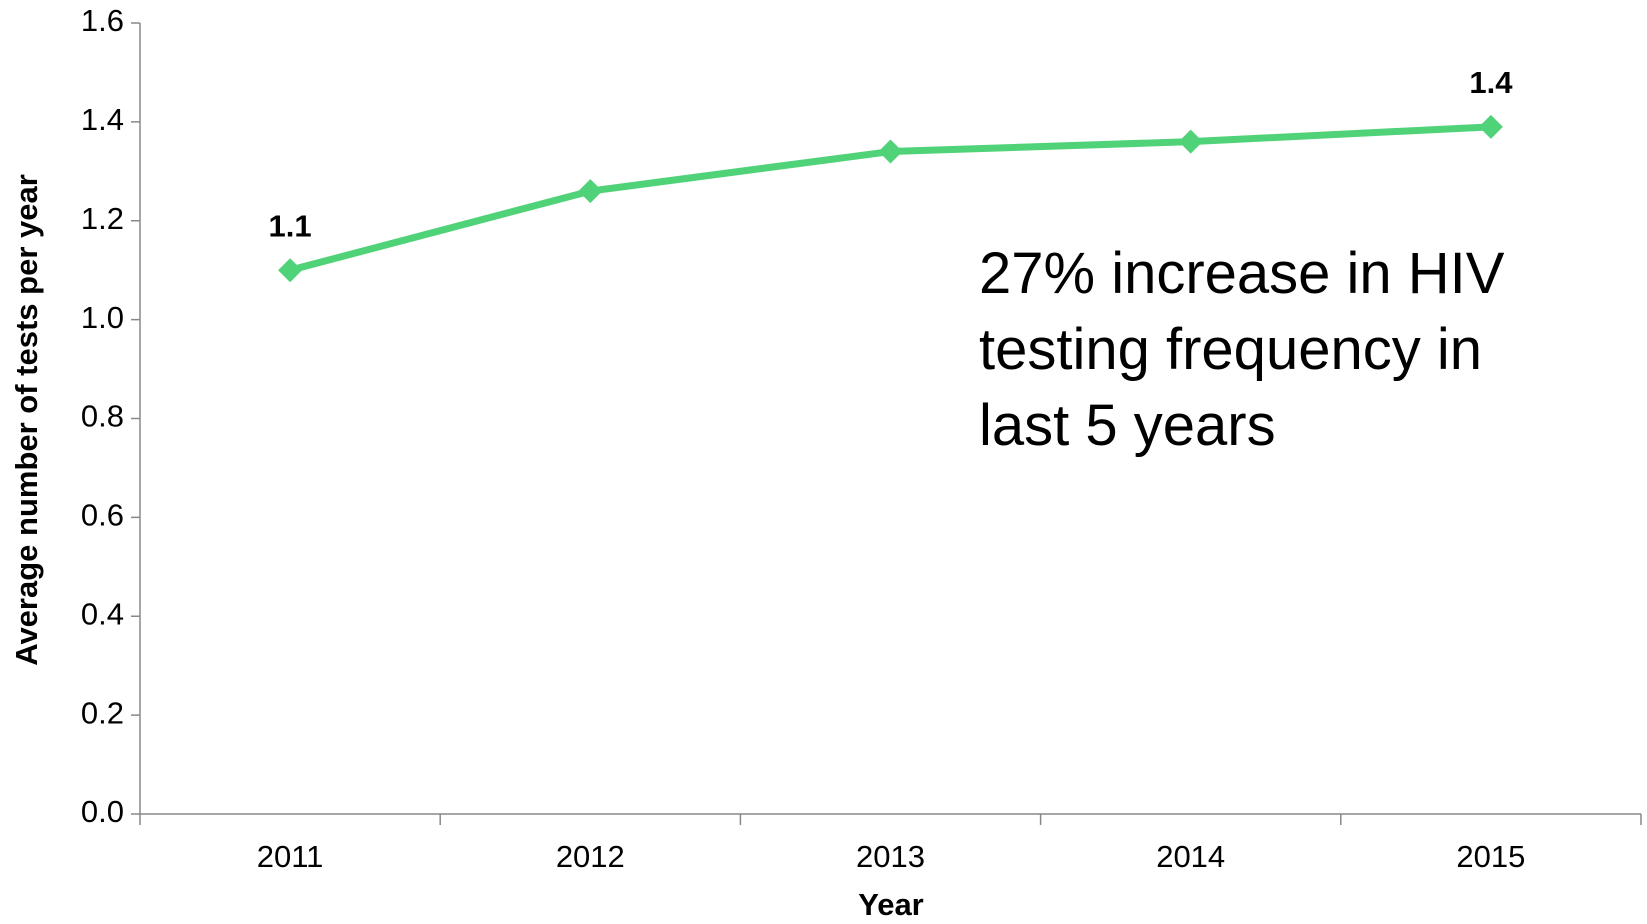 Image resolution: width=1647 pixels, height=924 pixels. What do you see at coordinates (1230, 349) in the screenshot?
I see `annotation-line: testing frequency in` at bounding box center [1230, 349].